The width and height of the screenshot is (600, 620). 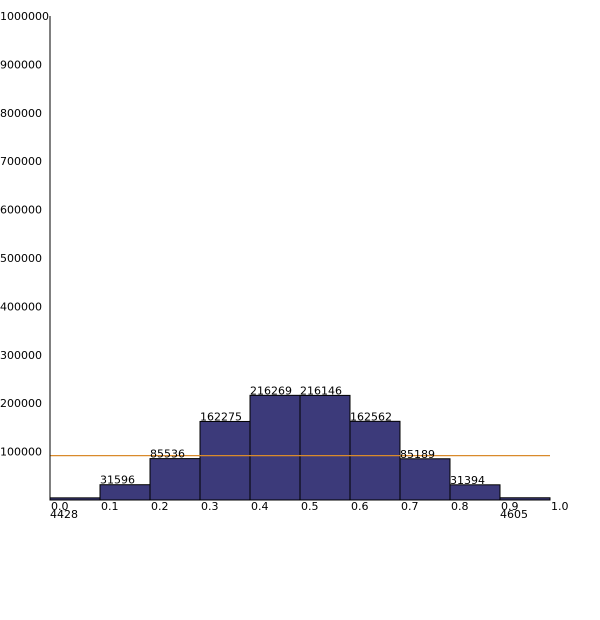 I want to click on bar-value-label: 216269, so click(x=271, y=390).